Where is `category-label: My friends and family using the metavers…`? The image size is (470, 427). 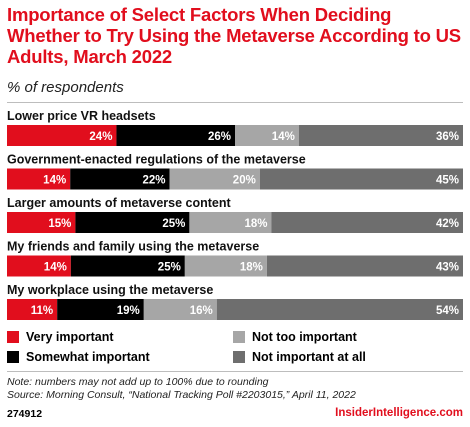 category-label: My friends and family using the metavers… is located at coordinates (133, 247).